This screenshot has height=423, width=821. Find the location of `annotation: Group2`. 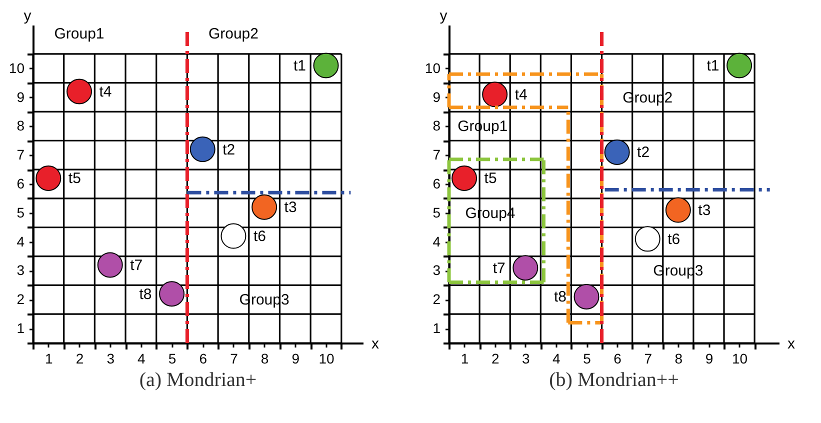

annotation: Group2 is located at coordinates (233, 34).